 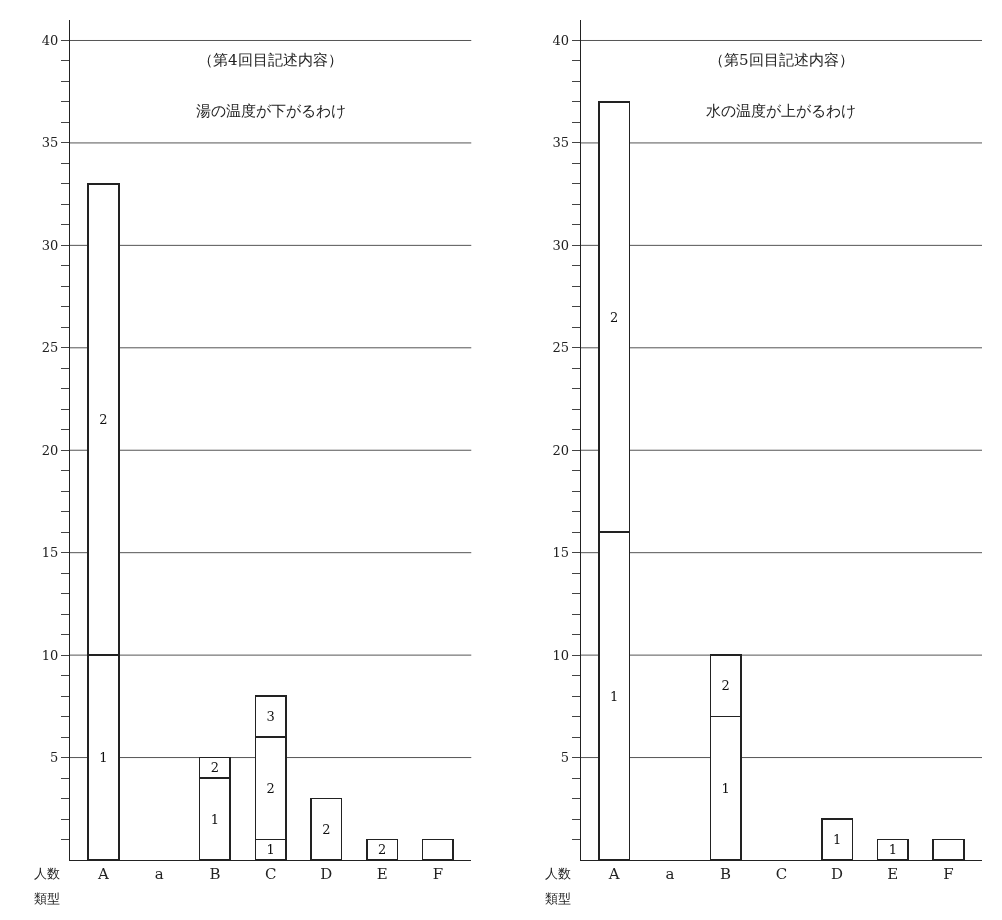 What do you see at coordinates (270, 717) in the screenshot?
I see `series-label: 3` at bounding box center [270, 717].